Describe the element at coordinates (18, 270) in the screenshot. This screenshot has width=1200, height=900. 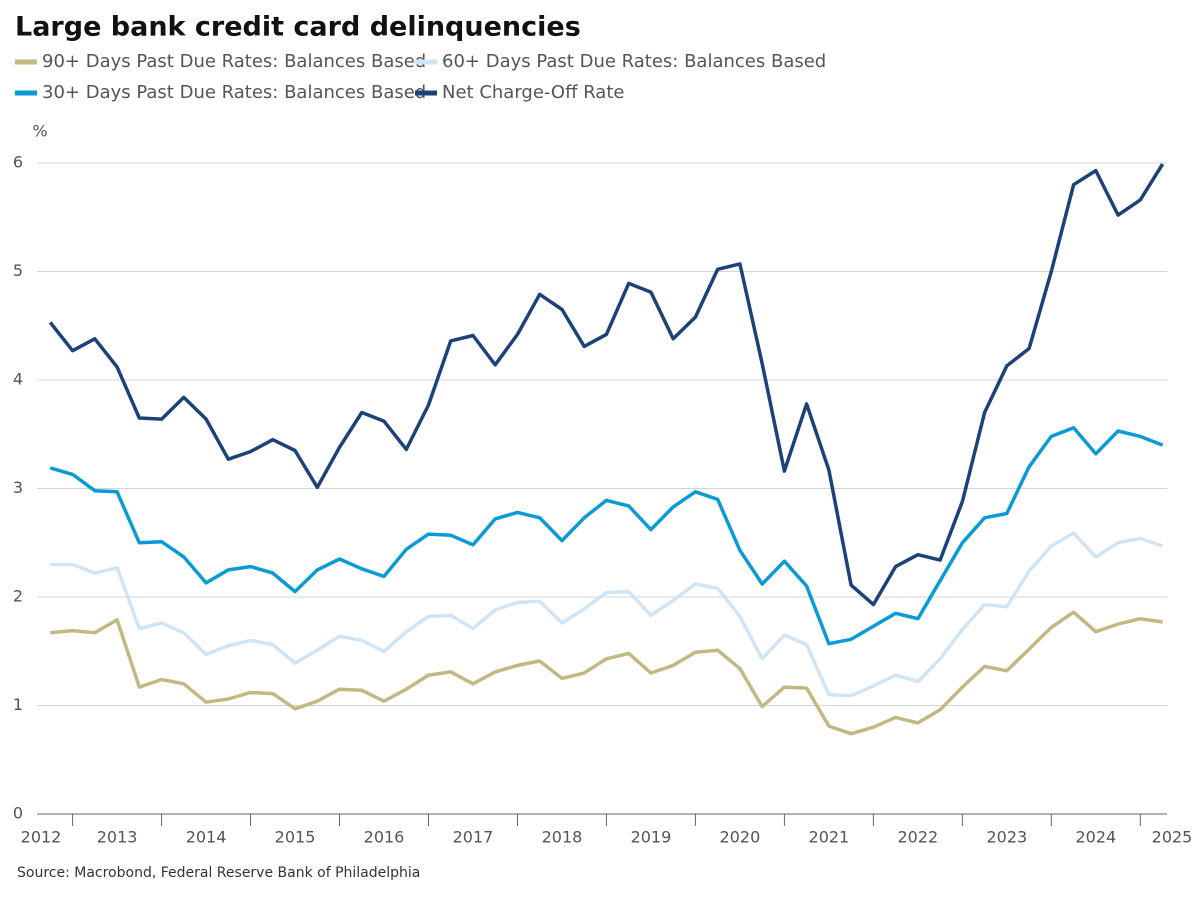
I see `y-tick-label: 5` at that location.